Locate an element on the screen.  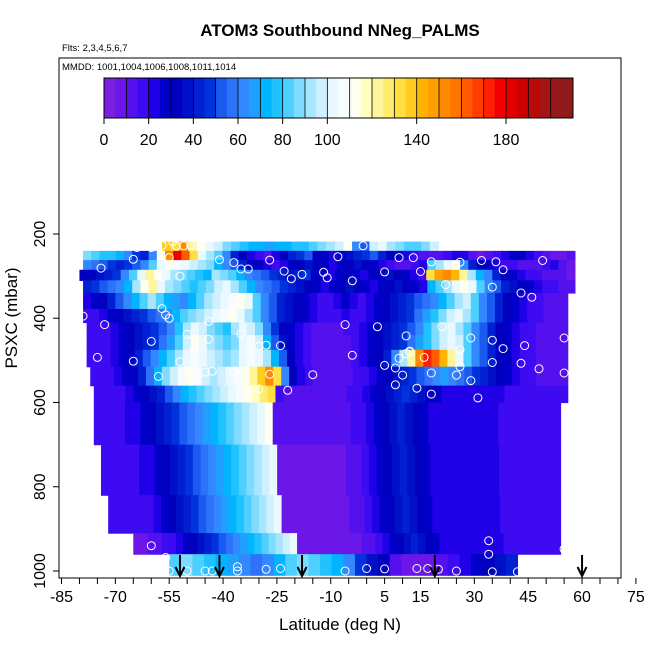
y-axis: 200 400 600 800 1000 is located at coordinates (45, 405).